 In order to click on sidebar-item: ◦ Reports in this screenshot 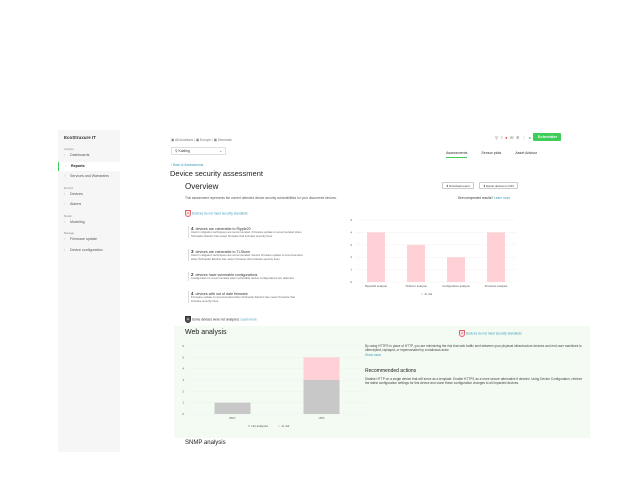, I will do `click(89, 166)`.